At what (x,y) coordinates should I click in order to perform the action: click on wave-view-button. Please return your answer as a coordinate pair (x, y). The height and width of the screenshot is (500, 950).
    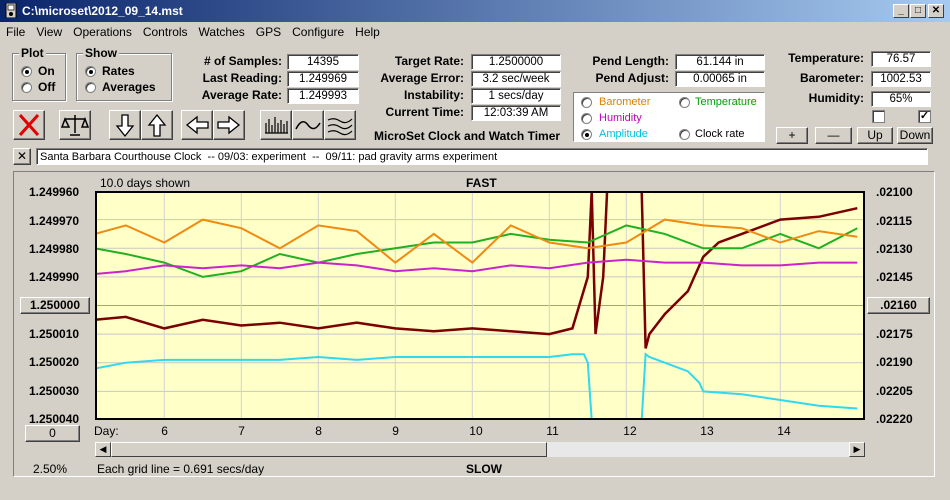
    Looking at the image, I should click on (308, 125).